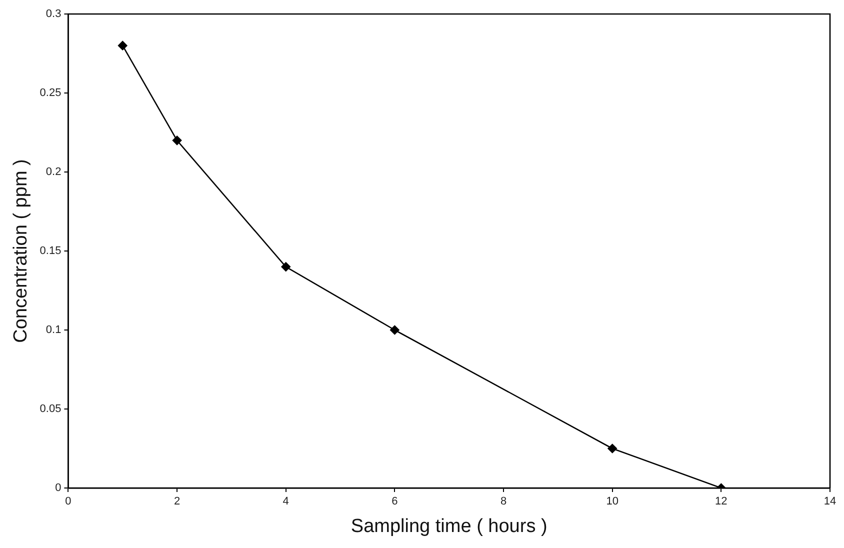  I want to click on x-tick-label: 4, so click(285, 502).